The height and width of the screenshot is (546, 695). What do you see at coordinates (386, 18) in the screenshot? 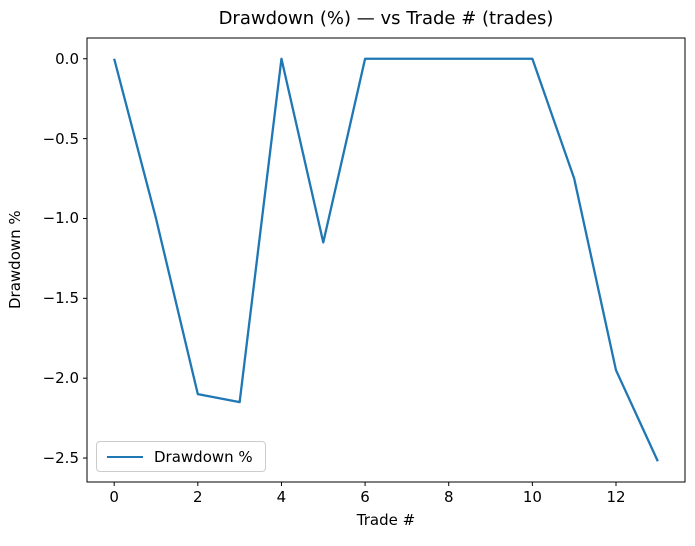
I see `chart-title: Drawdown (%) — vs Trade # (trades)` at bounding box center [386, 18].